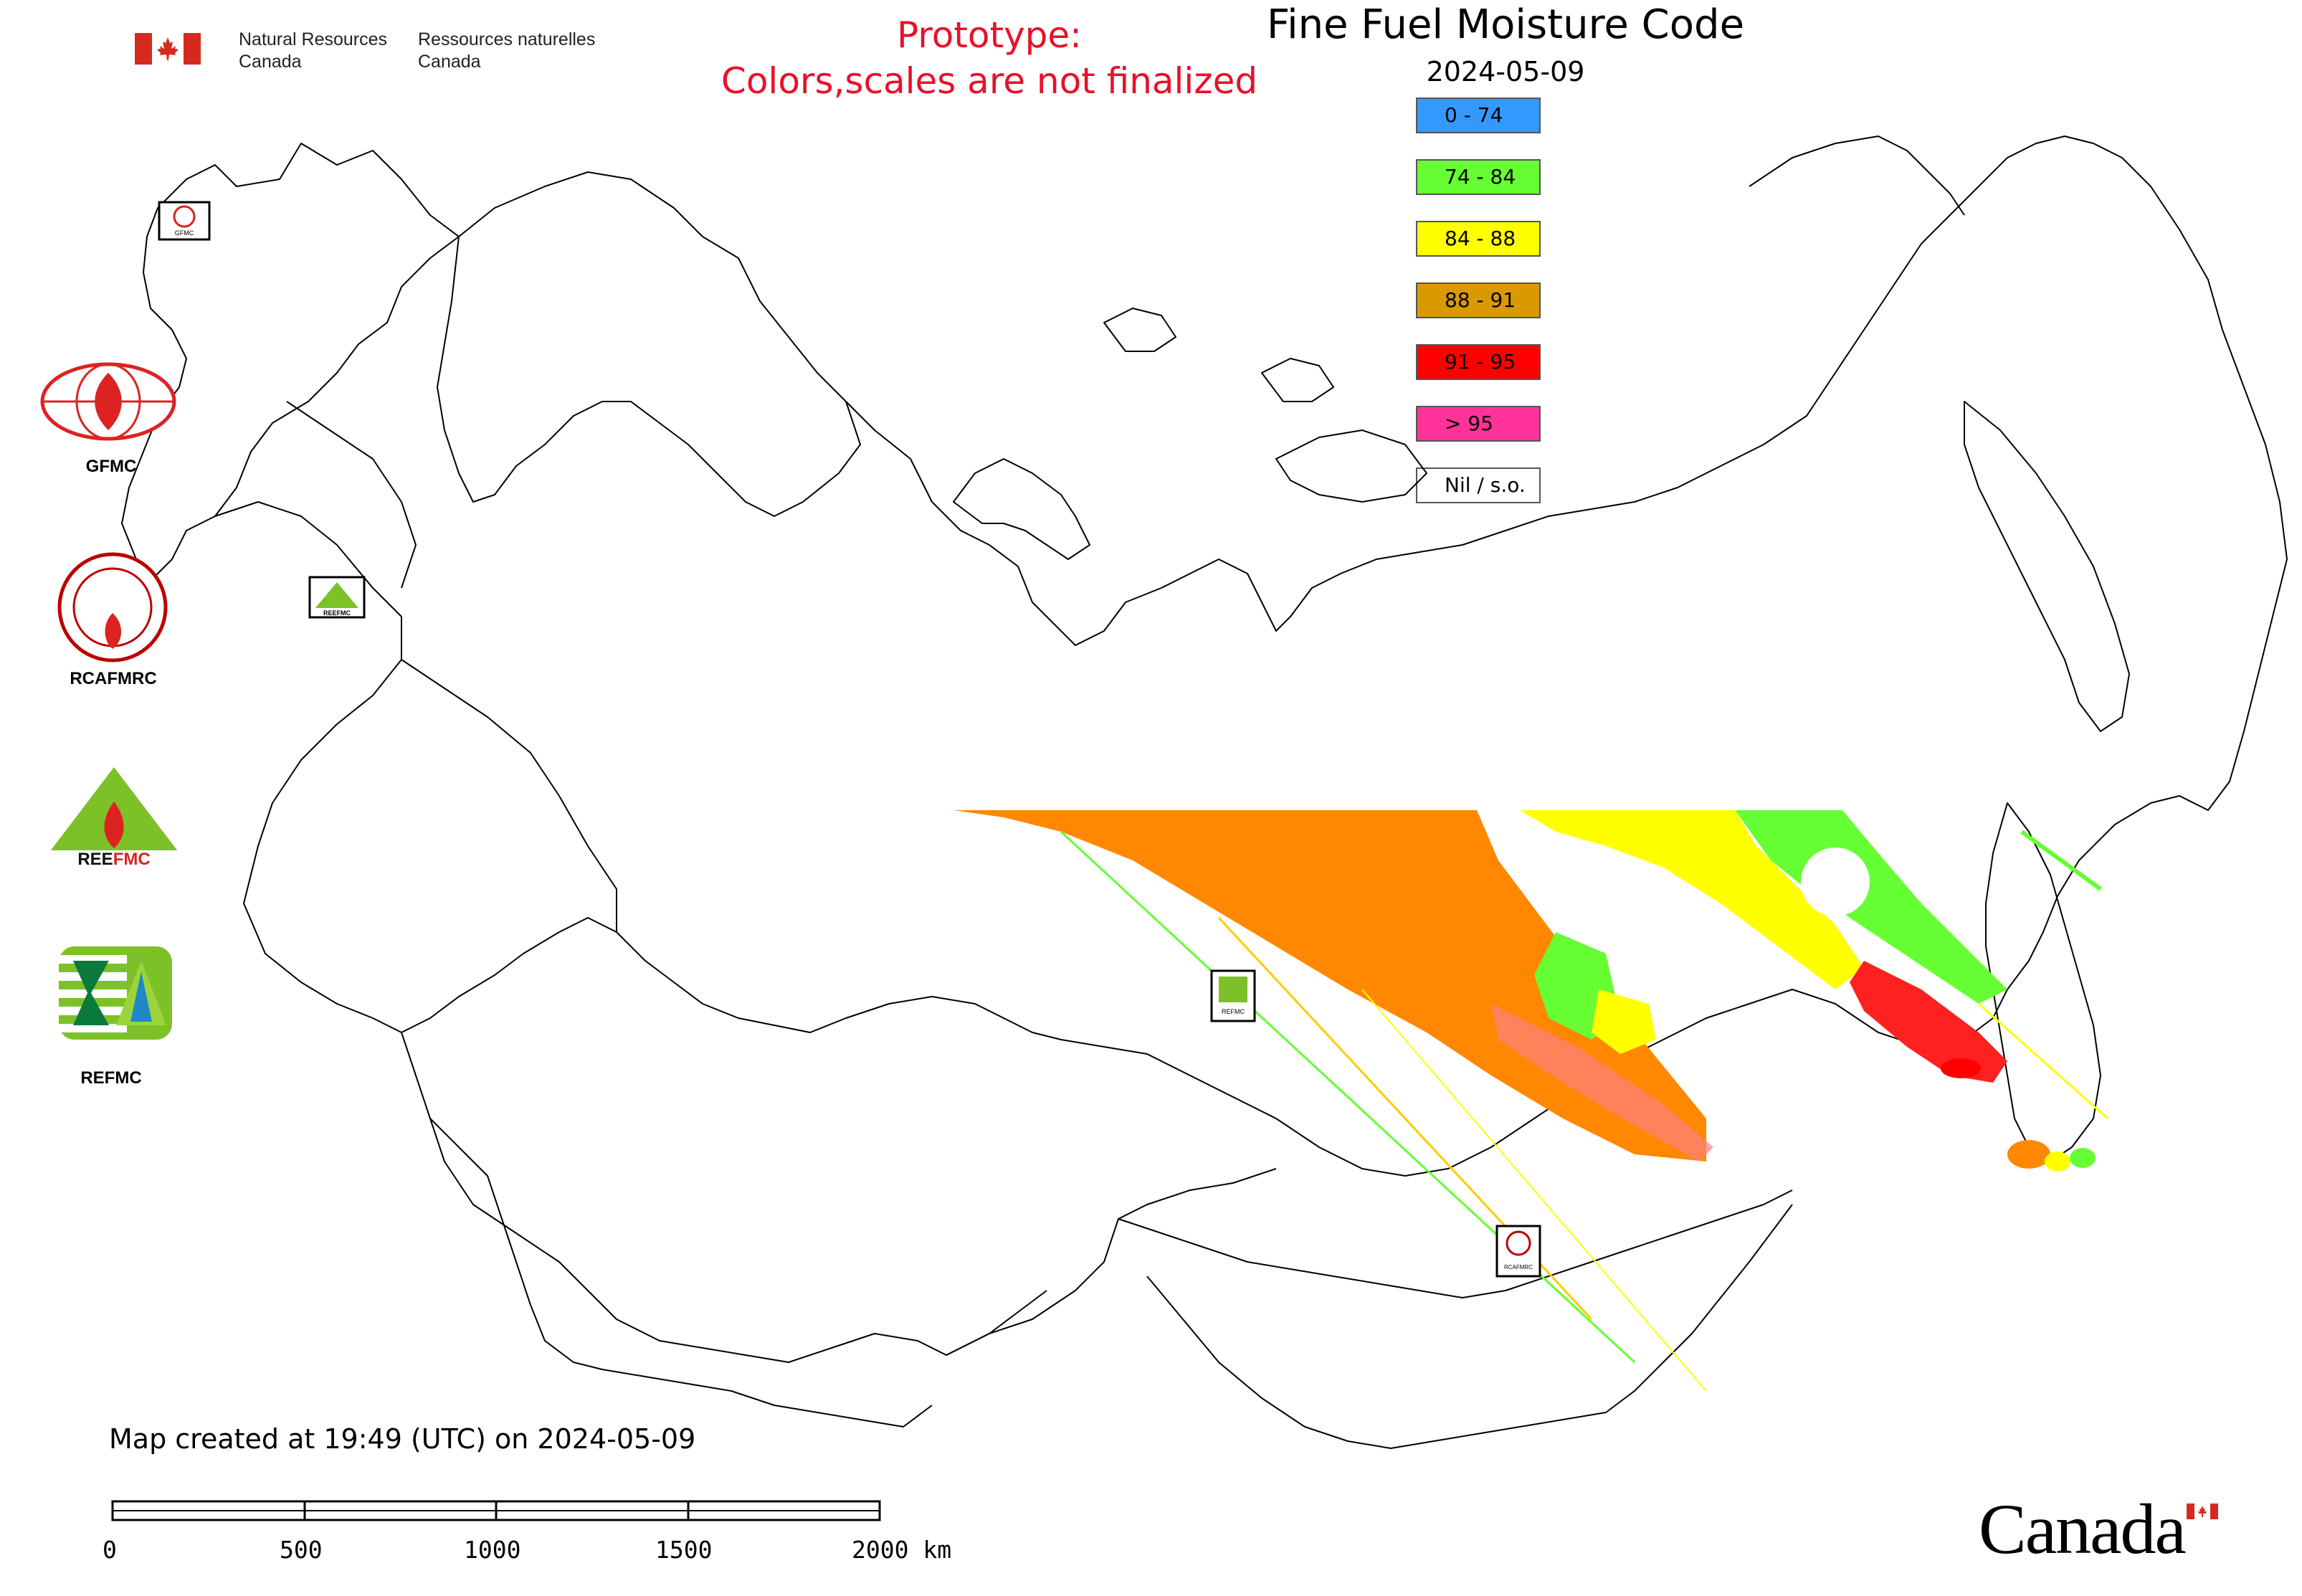 This screenshot has height=1596, width=2302. What do you see at coordinates (1330, 986) in the screenshot?
I see `ffmc-area-88-91-west` at bounding box center [1330, 986].